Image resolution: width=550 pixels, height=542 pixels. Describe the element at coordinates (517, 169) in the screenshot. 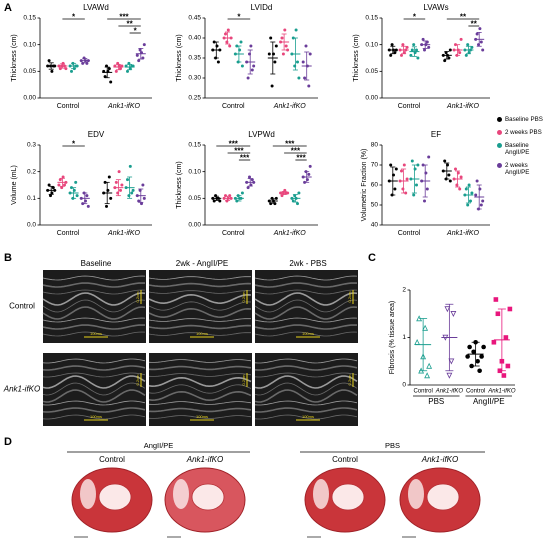

I see `legend-text: 2 weeks AngII/PE` at that location.